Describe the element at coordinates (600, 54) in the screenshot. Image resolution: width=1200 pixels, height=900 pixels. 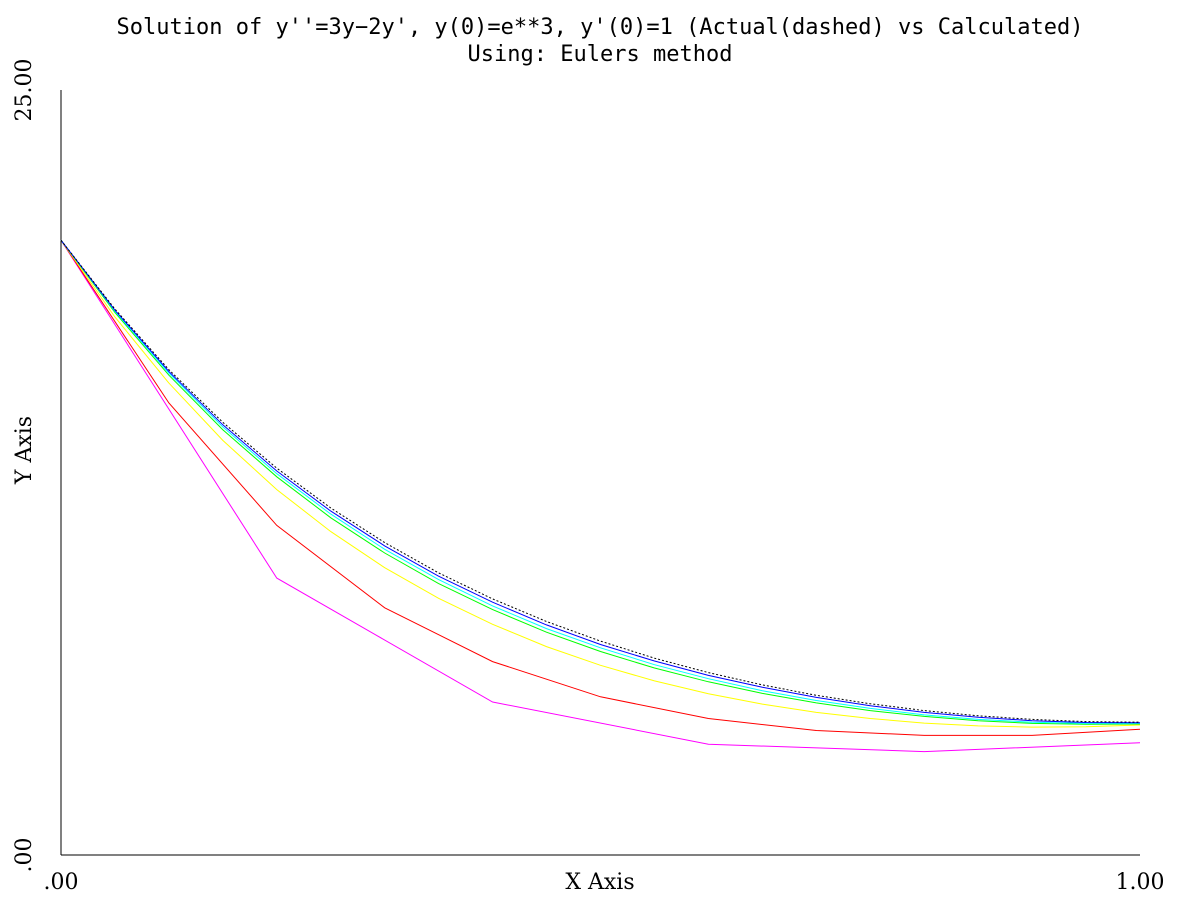
I see `chart-subtitle: Using: Eulers method` at that location.